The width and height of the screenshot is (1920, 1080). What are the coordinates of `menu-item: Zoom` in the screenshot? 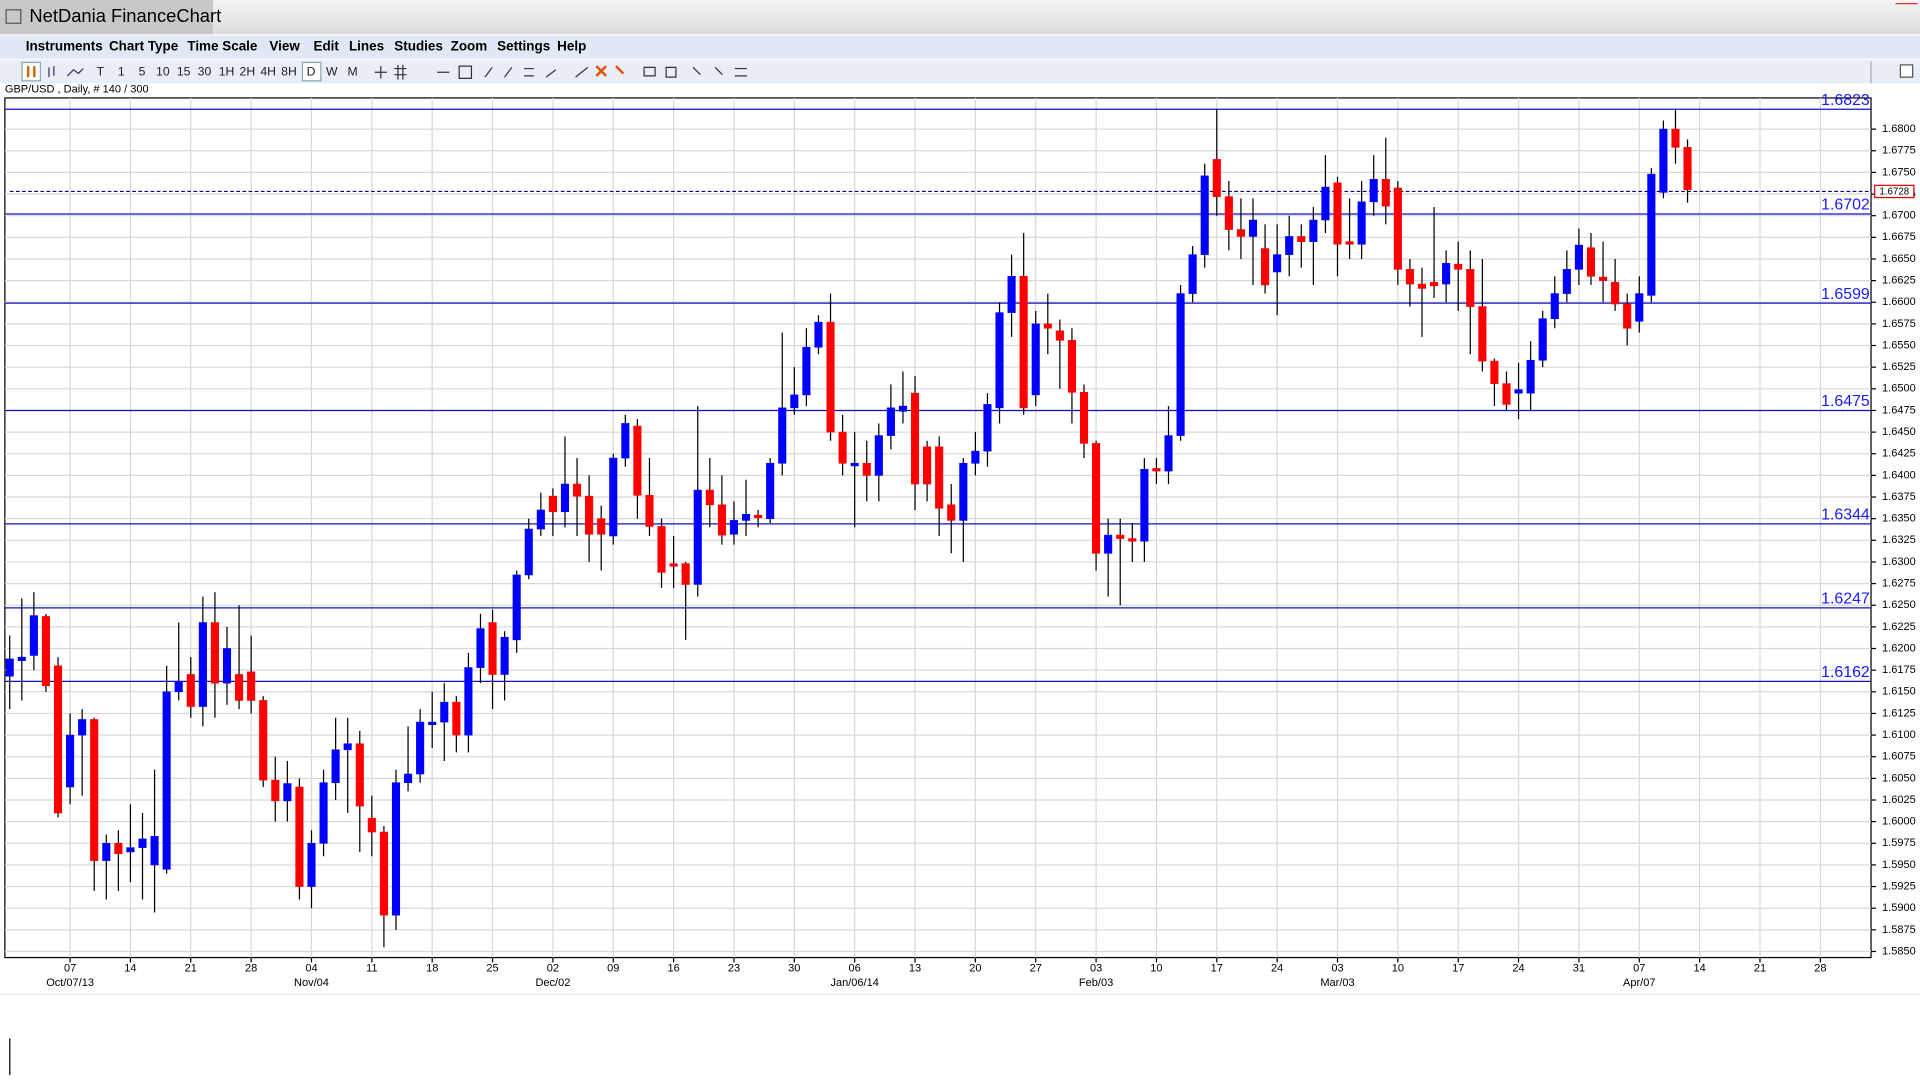 It's located at (469, 46).